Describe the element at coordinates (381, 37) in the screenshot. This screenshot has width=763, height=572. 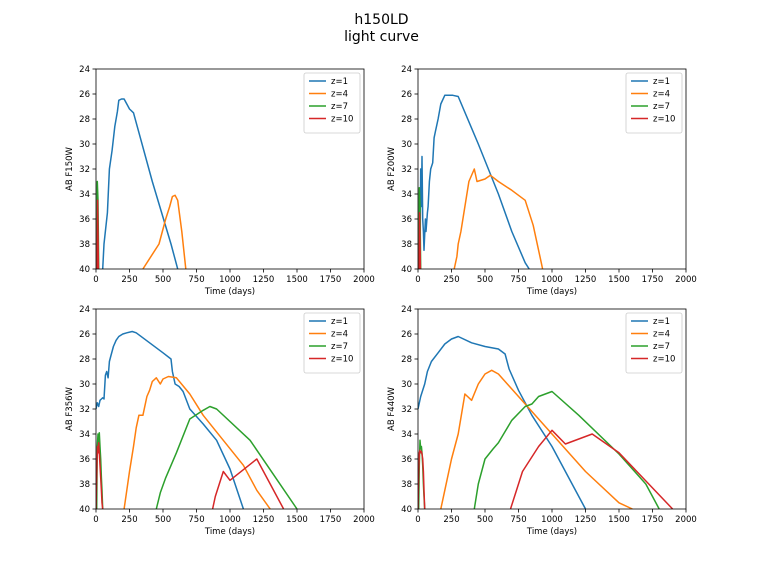
I see `figure-subtitle: light curve` at that location.